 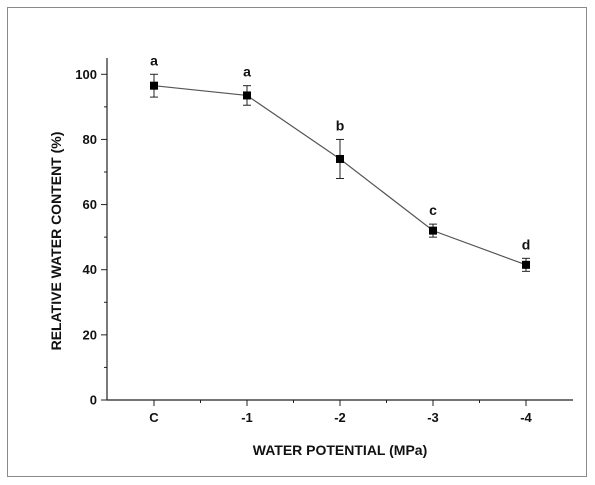 I want to click on y-tick-label: 20, so click(x=90, y=334).